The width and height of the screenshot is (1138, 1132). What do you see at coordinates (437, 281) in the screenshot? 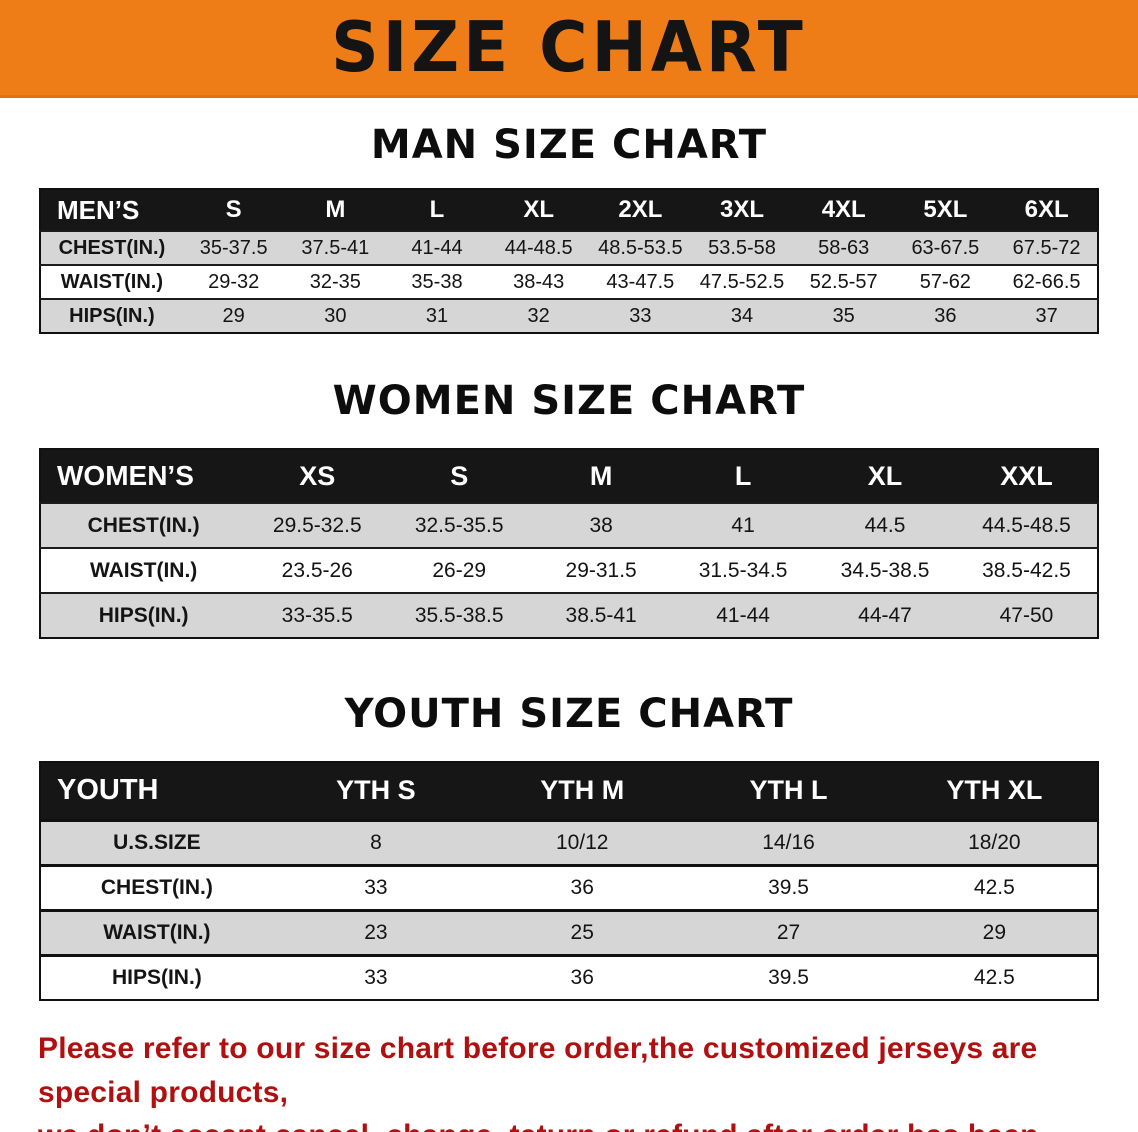
I see `value-cell: 35-38` at bounding box center [437, 281].